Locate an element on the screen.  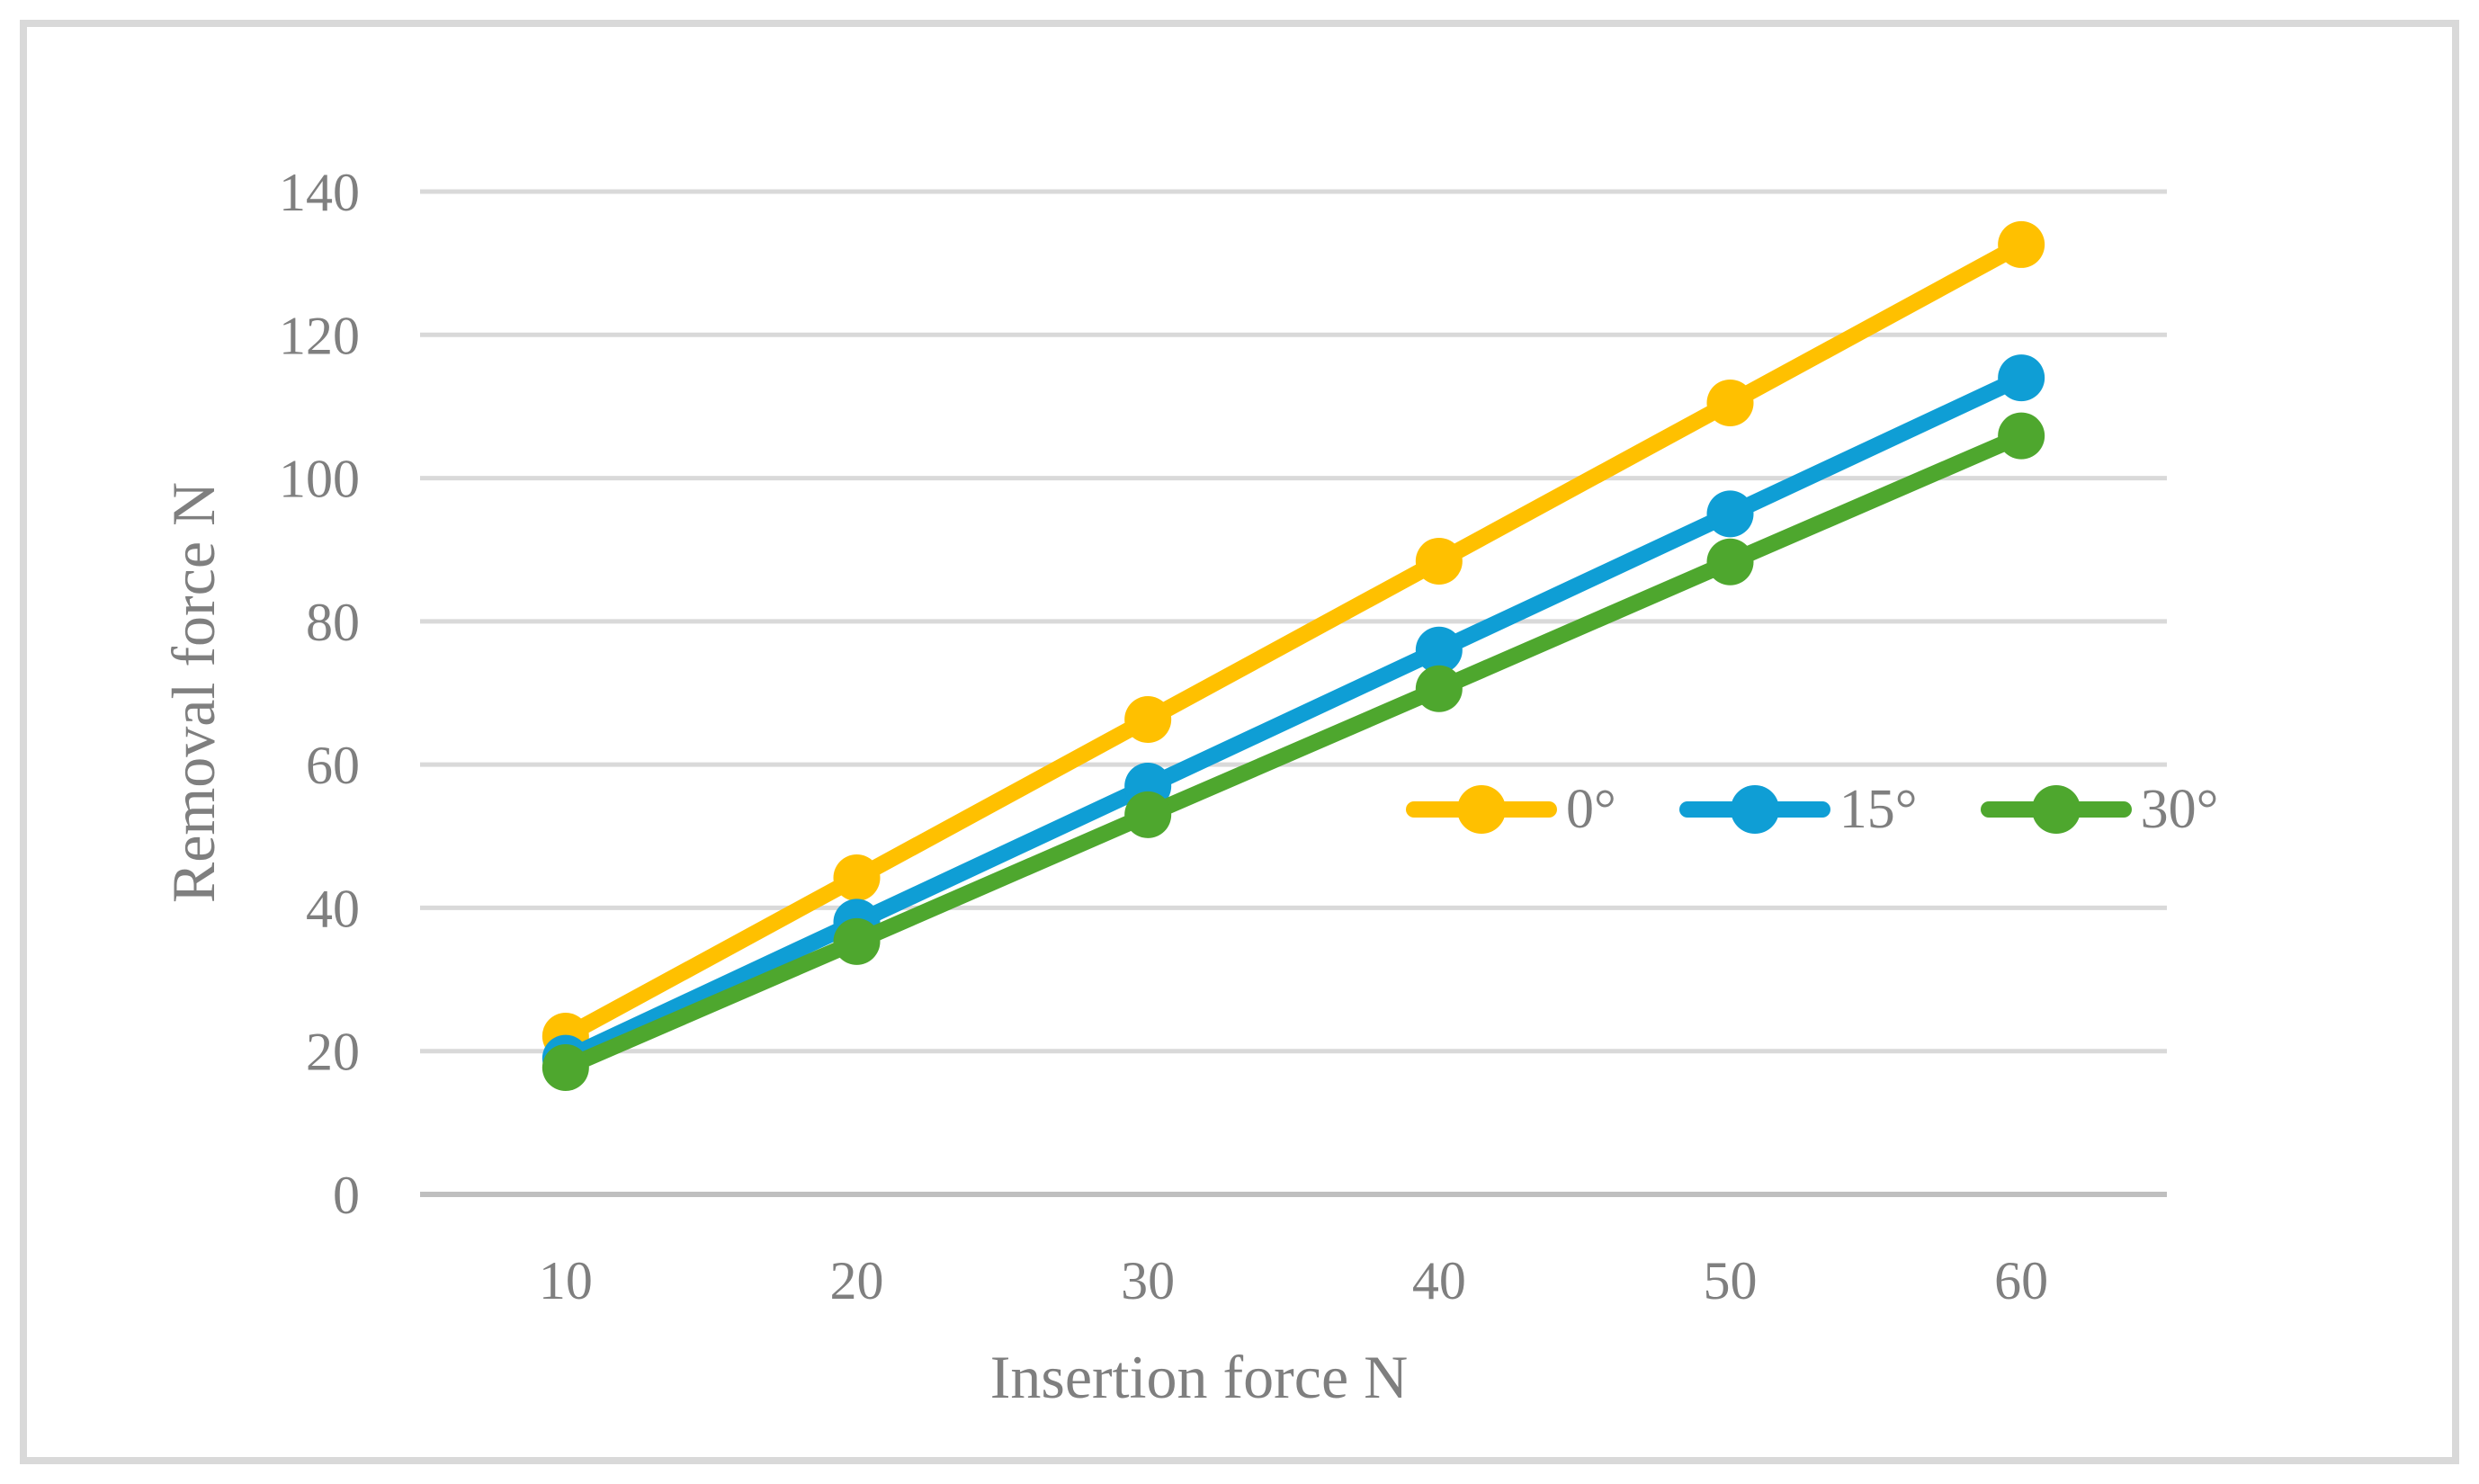
x-tick-label: 20 is located at coordinates (857, 1280).